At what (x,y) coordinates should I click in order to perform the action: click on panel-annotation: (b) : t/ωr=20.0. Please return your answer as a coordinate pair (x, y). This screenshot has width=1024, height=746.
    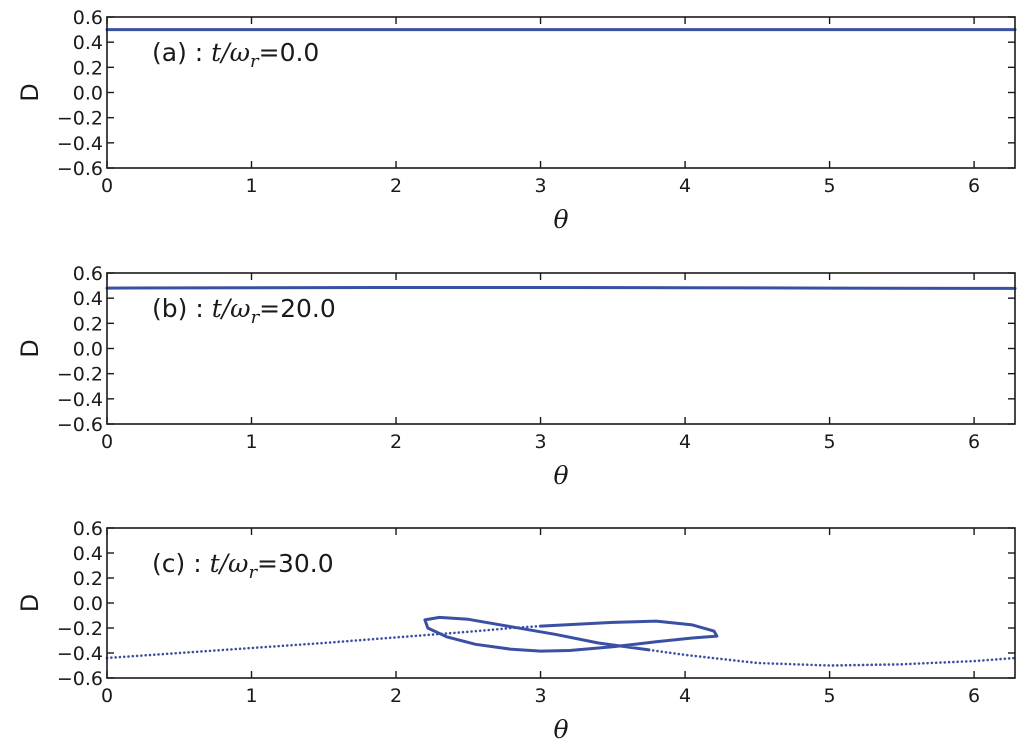
    Looking at the image, I should click on (244, 311).